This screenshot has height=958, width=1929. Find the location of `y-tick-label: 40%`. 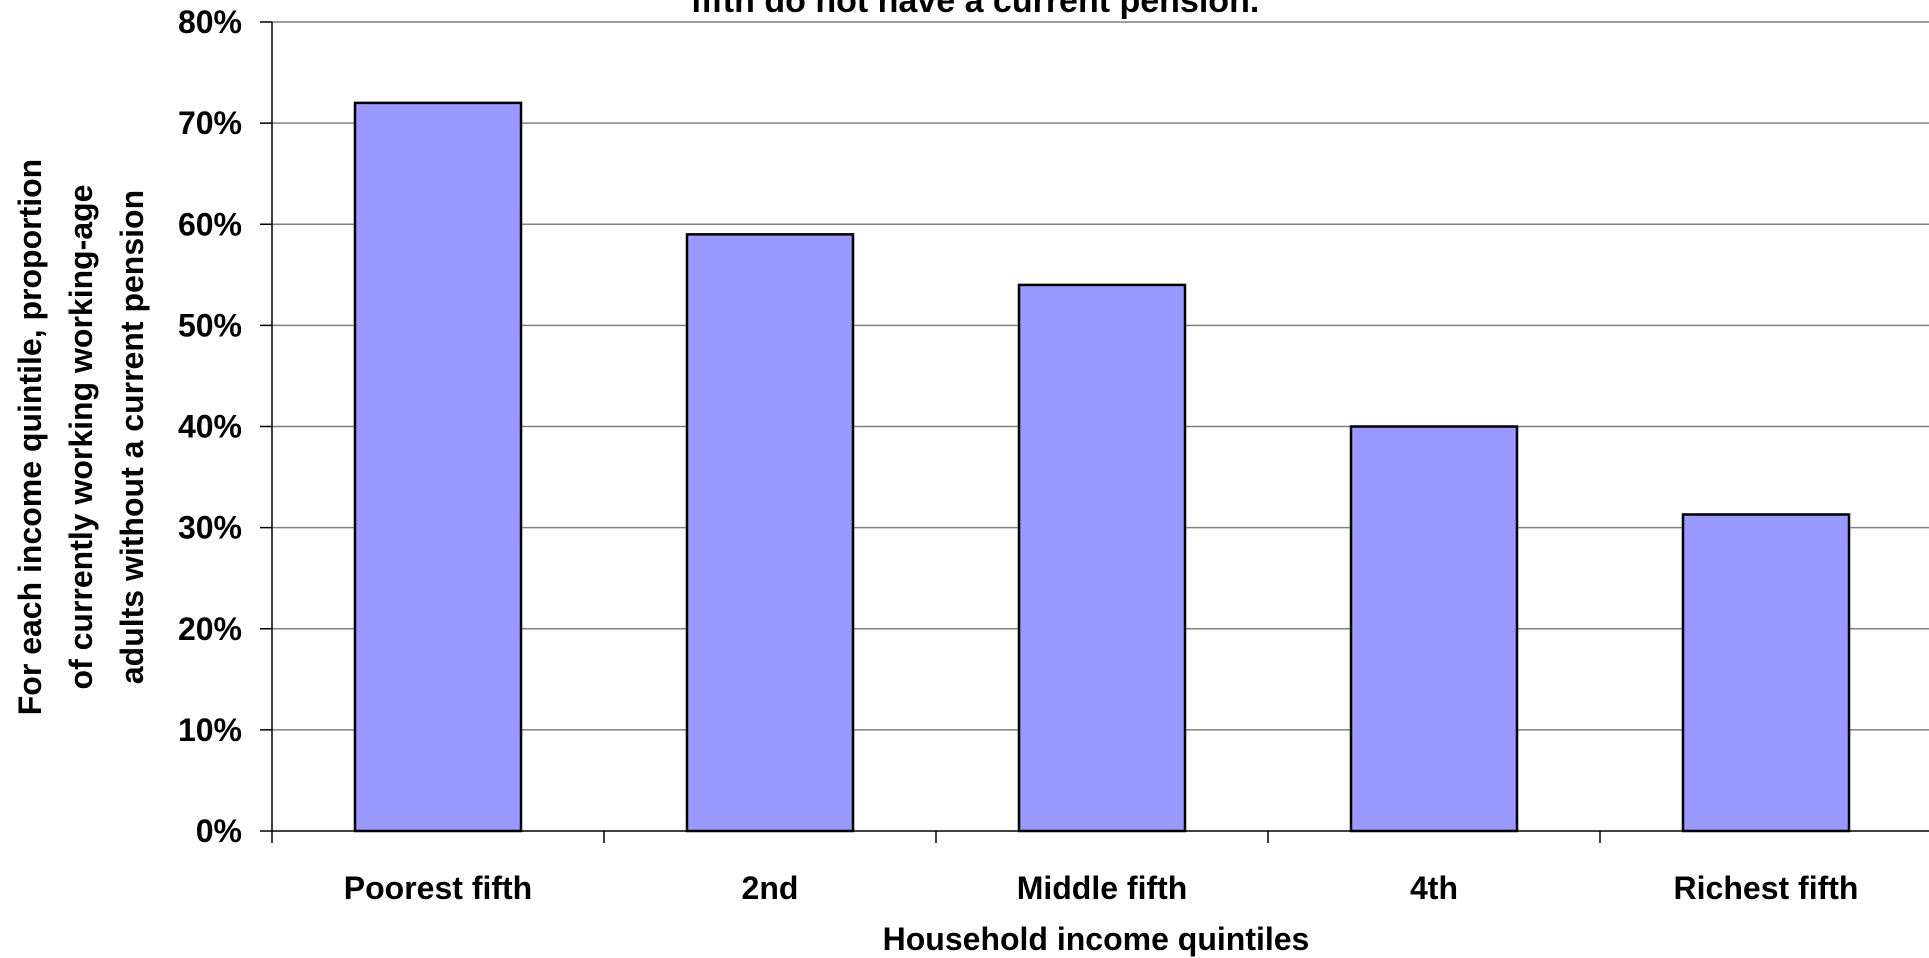

y-tick-label: 40% is located at coordinates (210, 427).